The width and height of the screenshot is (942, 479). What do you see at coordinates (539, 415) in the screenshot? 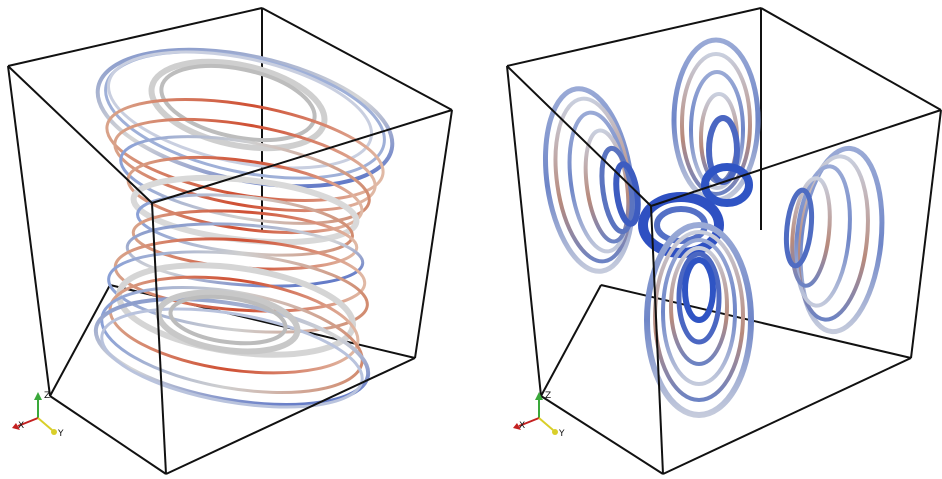
I see `axis-triad-right: Z X Y` at bounding box center [539, 415].